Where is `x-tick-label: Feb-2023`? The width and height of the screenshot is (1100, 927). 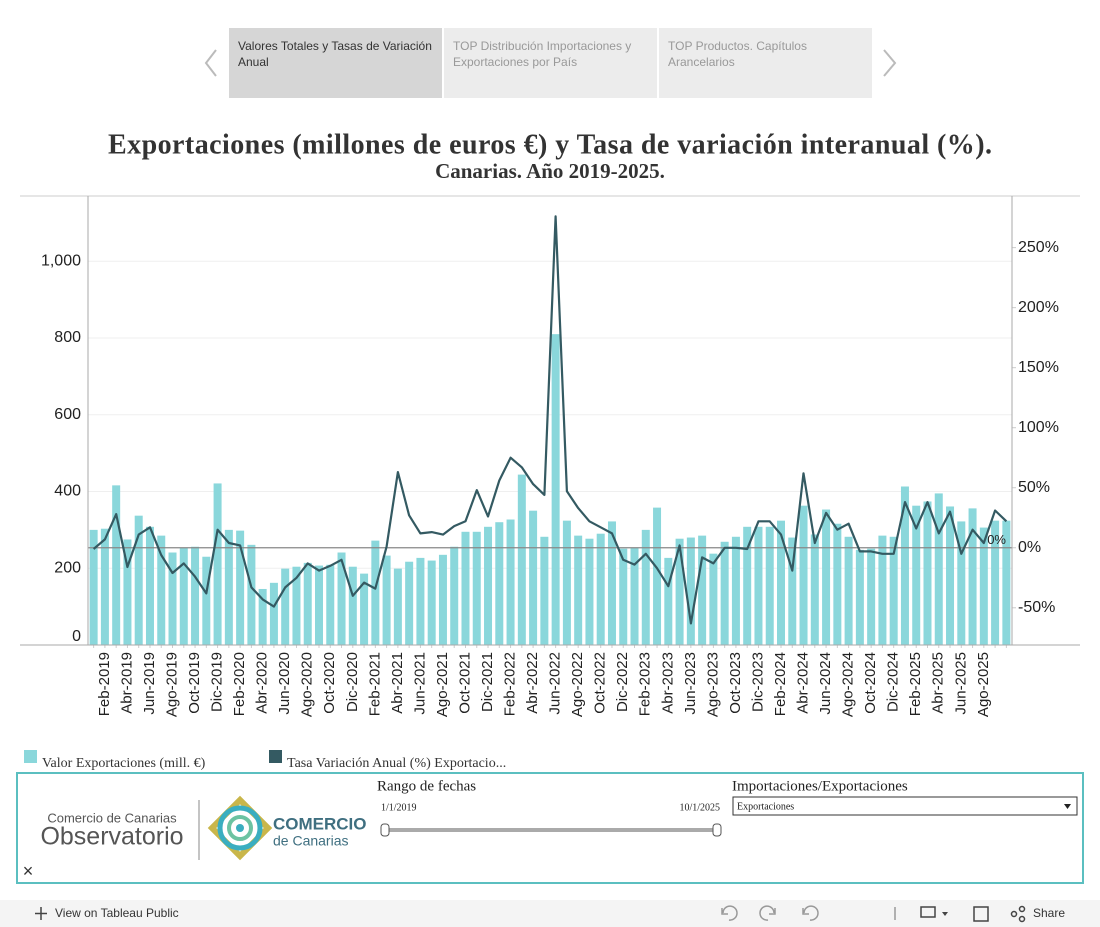 x-tick-label: Feb-2023 is located at coordinates (645, 684).